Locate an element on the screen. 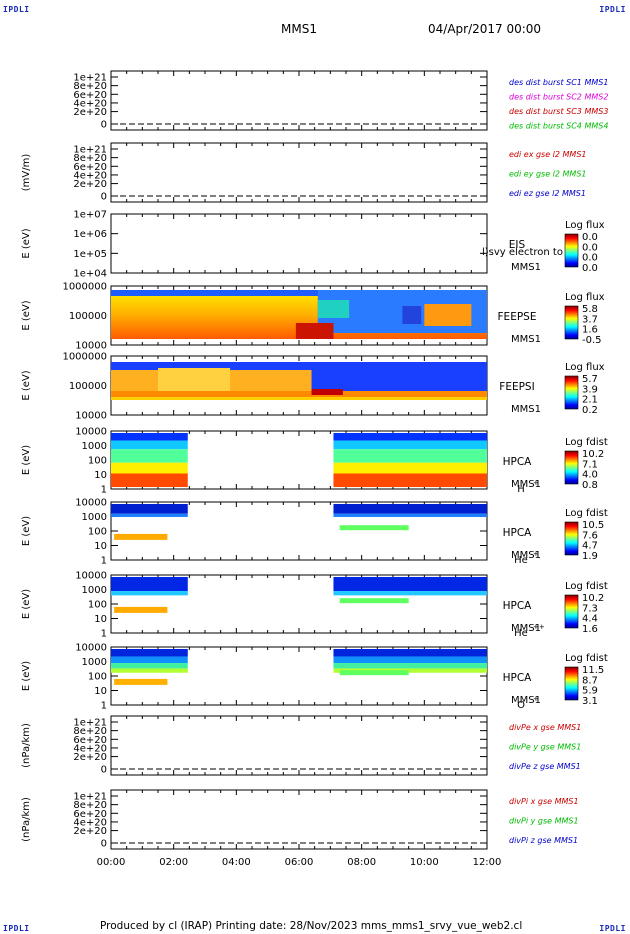 Image resolution: width=630 pixels, height=934 pixels. time-tick-label: 10:00 is located at coordinates (424, 862).